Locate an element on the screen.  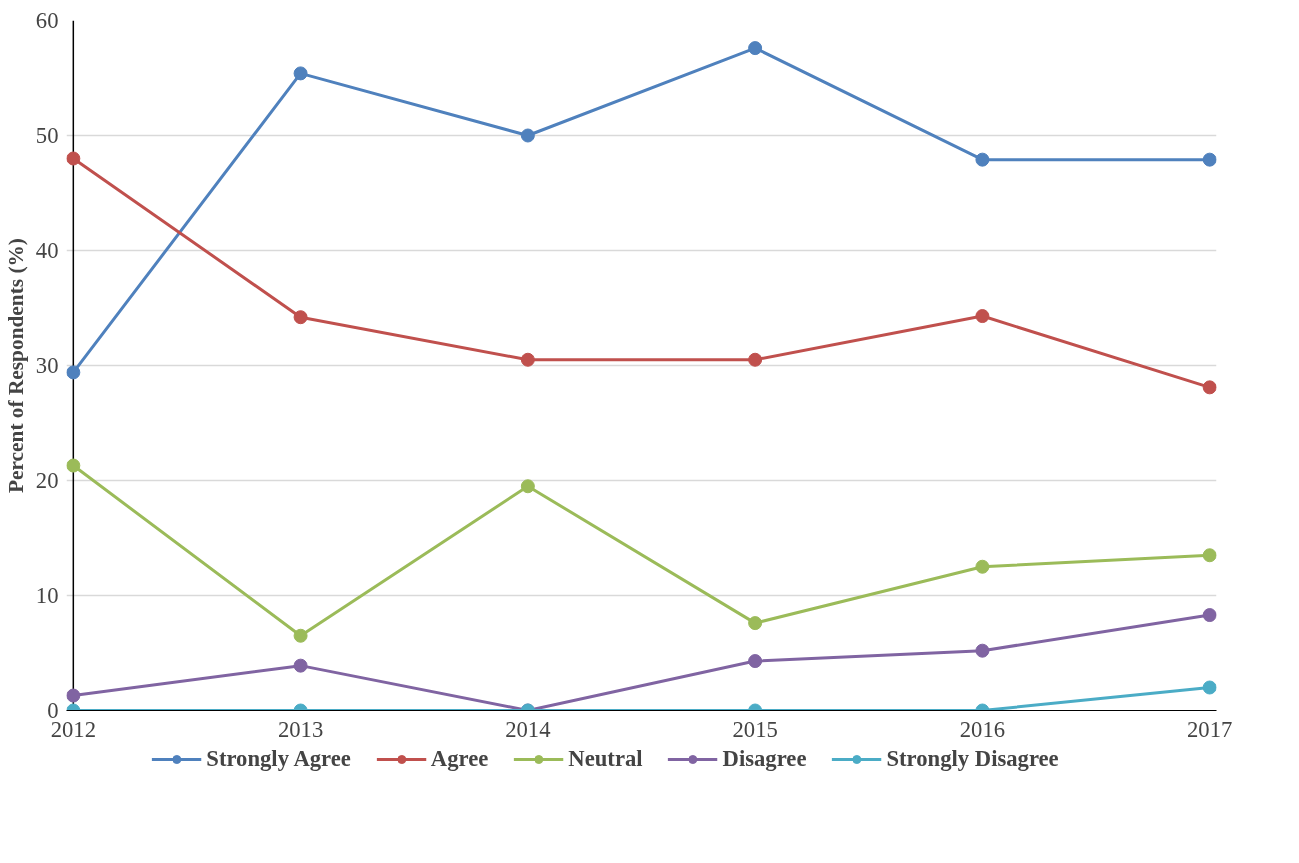
x-tick-label: 2014 is located at coordinates (528, 729).